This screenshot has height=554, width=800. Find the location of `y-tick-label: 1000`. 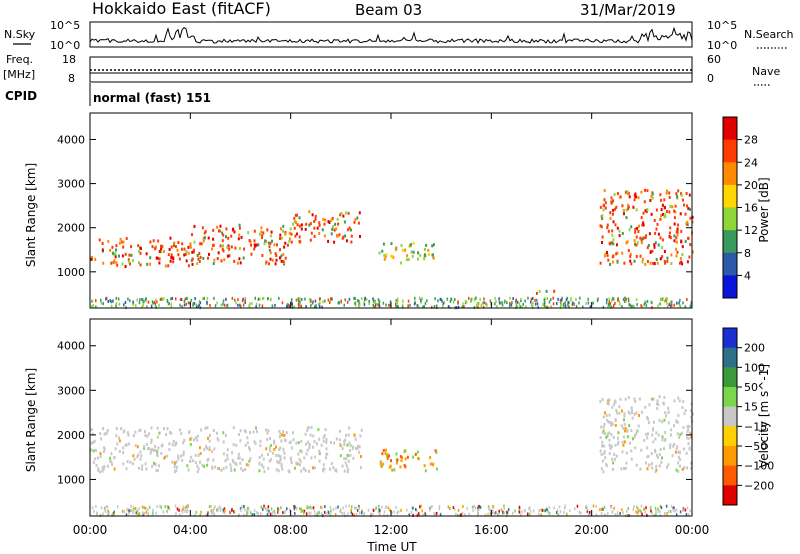

y-tick-label: 1000 is located at coordinates (71, 272).